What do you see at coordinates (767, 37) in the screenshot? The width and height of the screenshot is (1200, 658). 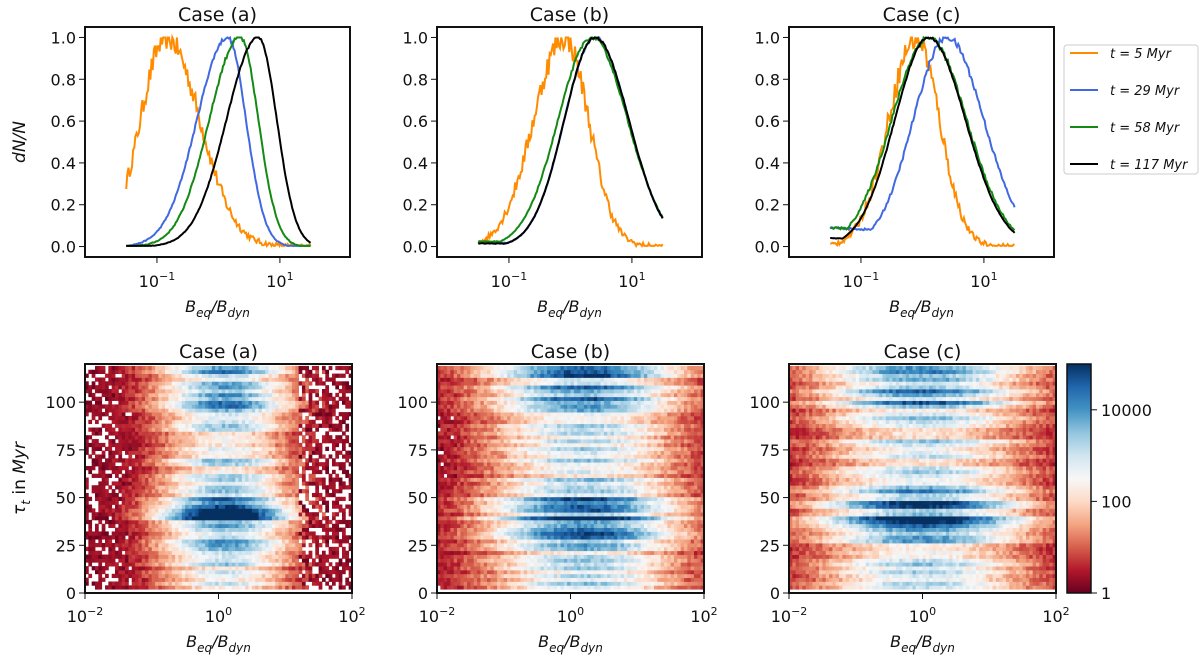 I see `y-tick-label: 1.0` at bounding box center [767, 37].